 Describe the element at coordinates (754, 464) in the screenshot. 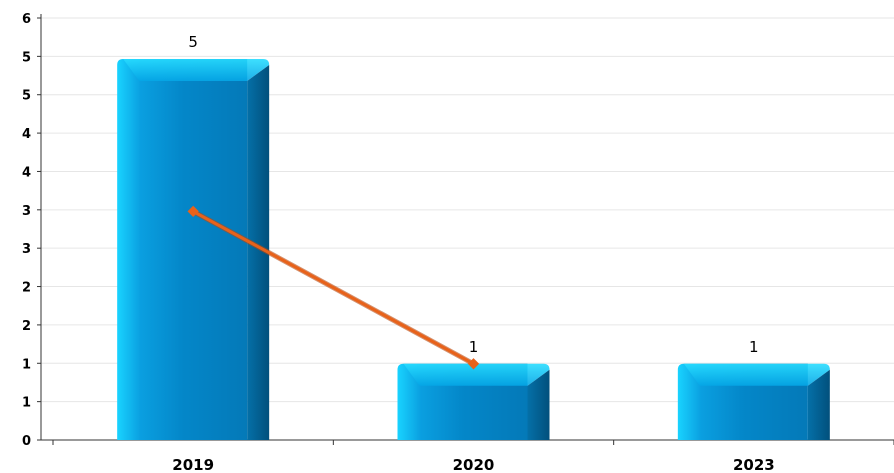

I see `x-tick-label: 2023` at that location.